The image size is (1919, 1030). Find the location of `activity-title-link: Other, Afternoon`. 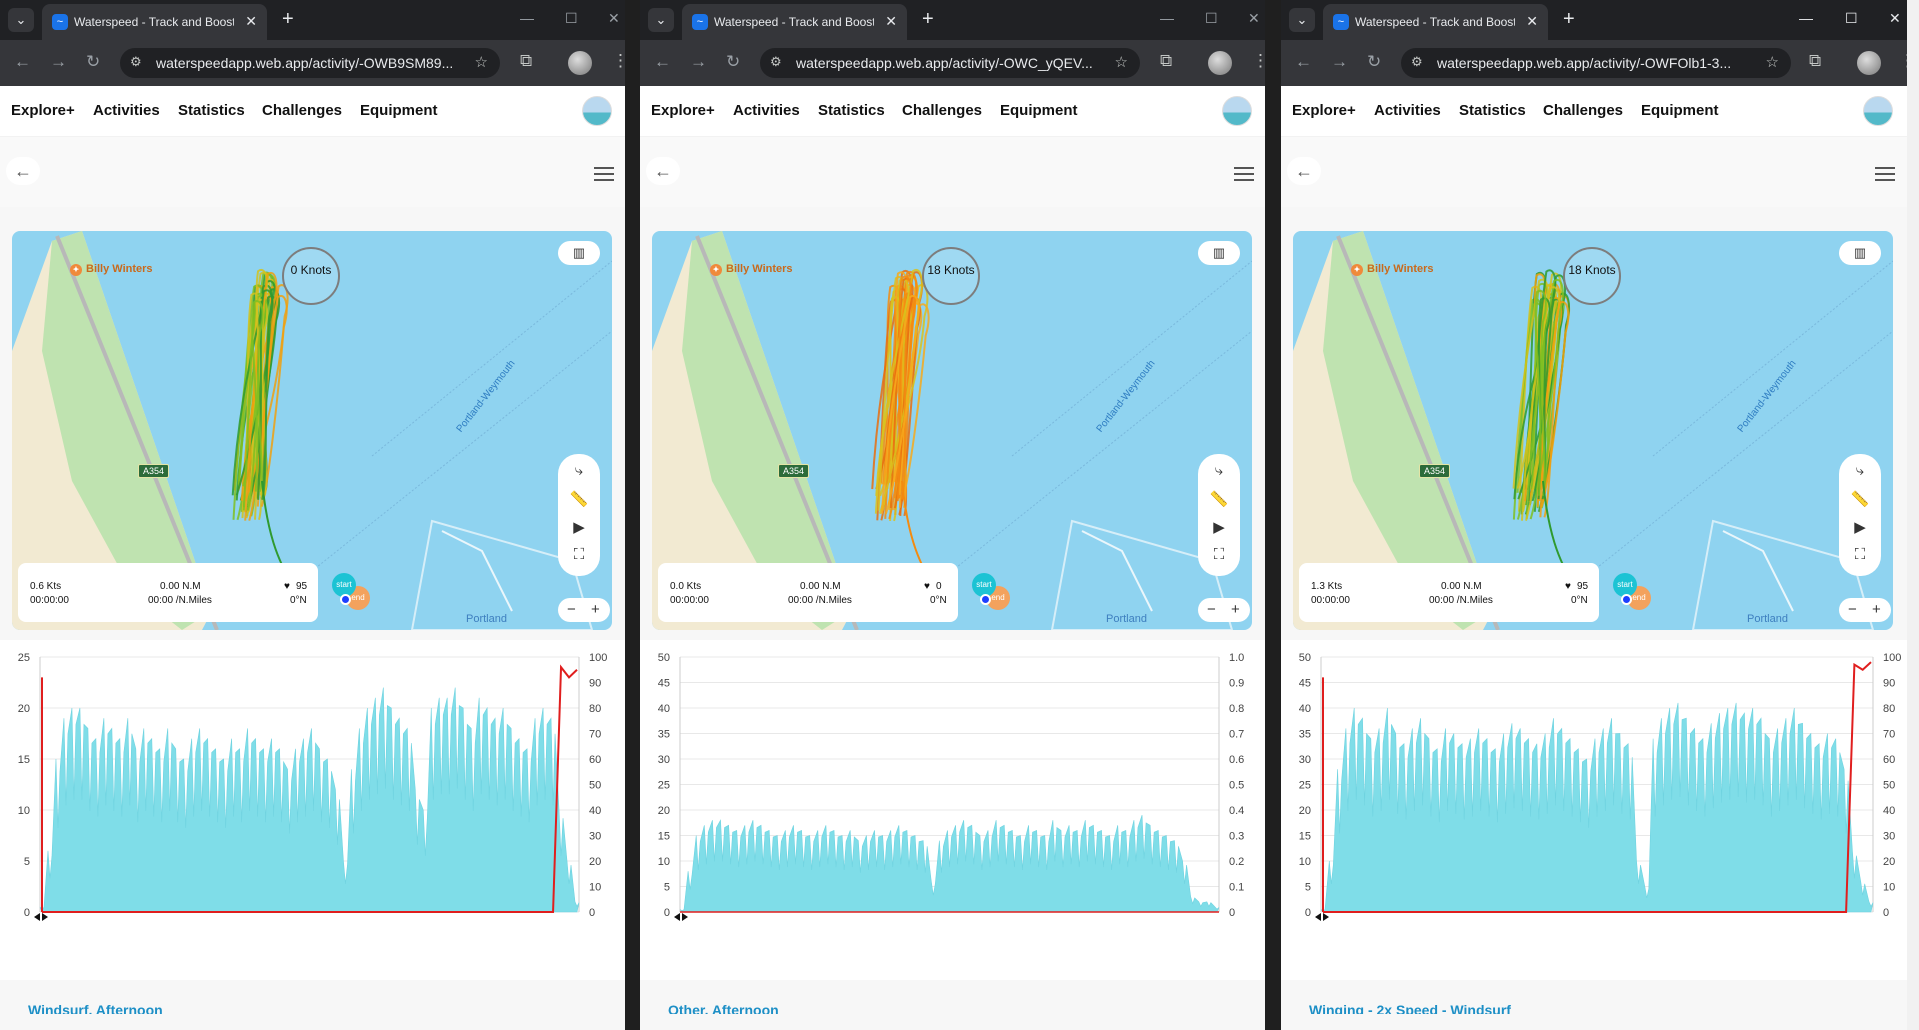

activity-title-link: Other, Afternoon is located at coordinates (723, 1008).